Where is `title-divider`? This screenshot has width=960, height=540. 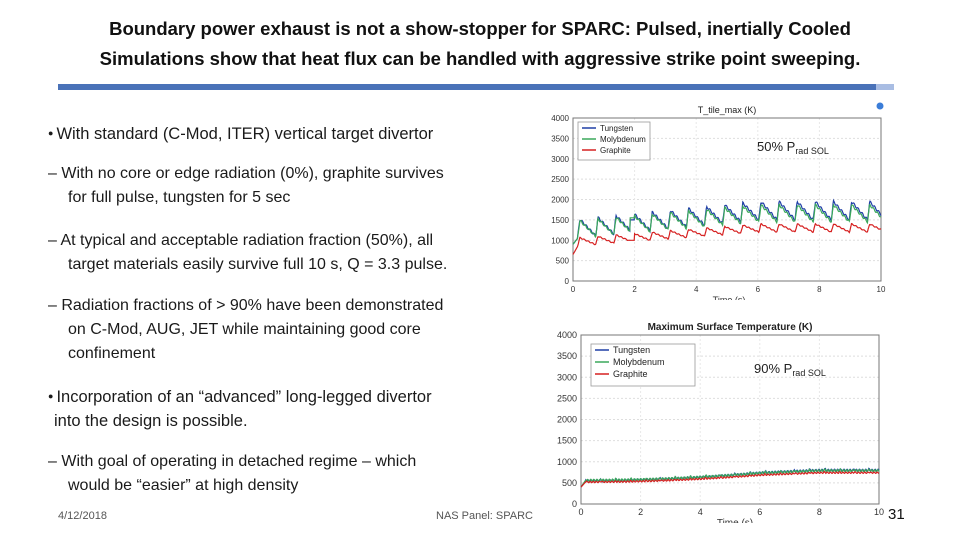
title-divider is located at coordinates (467, 87).